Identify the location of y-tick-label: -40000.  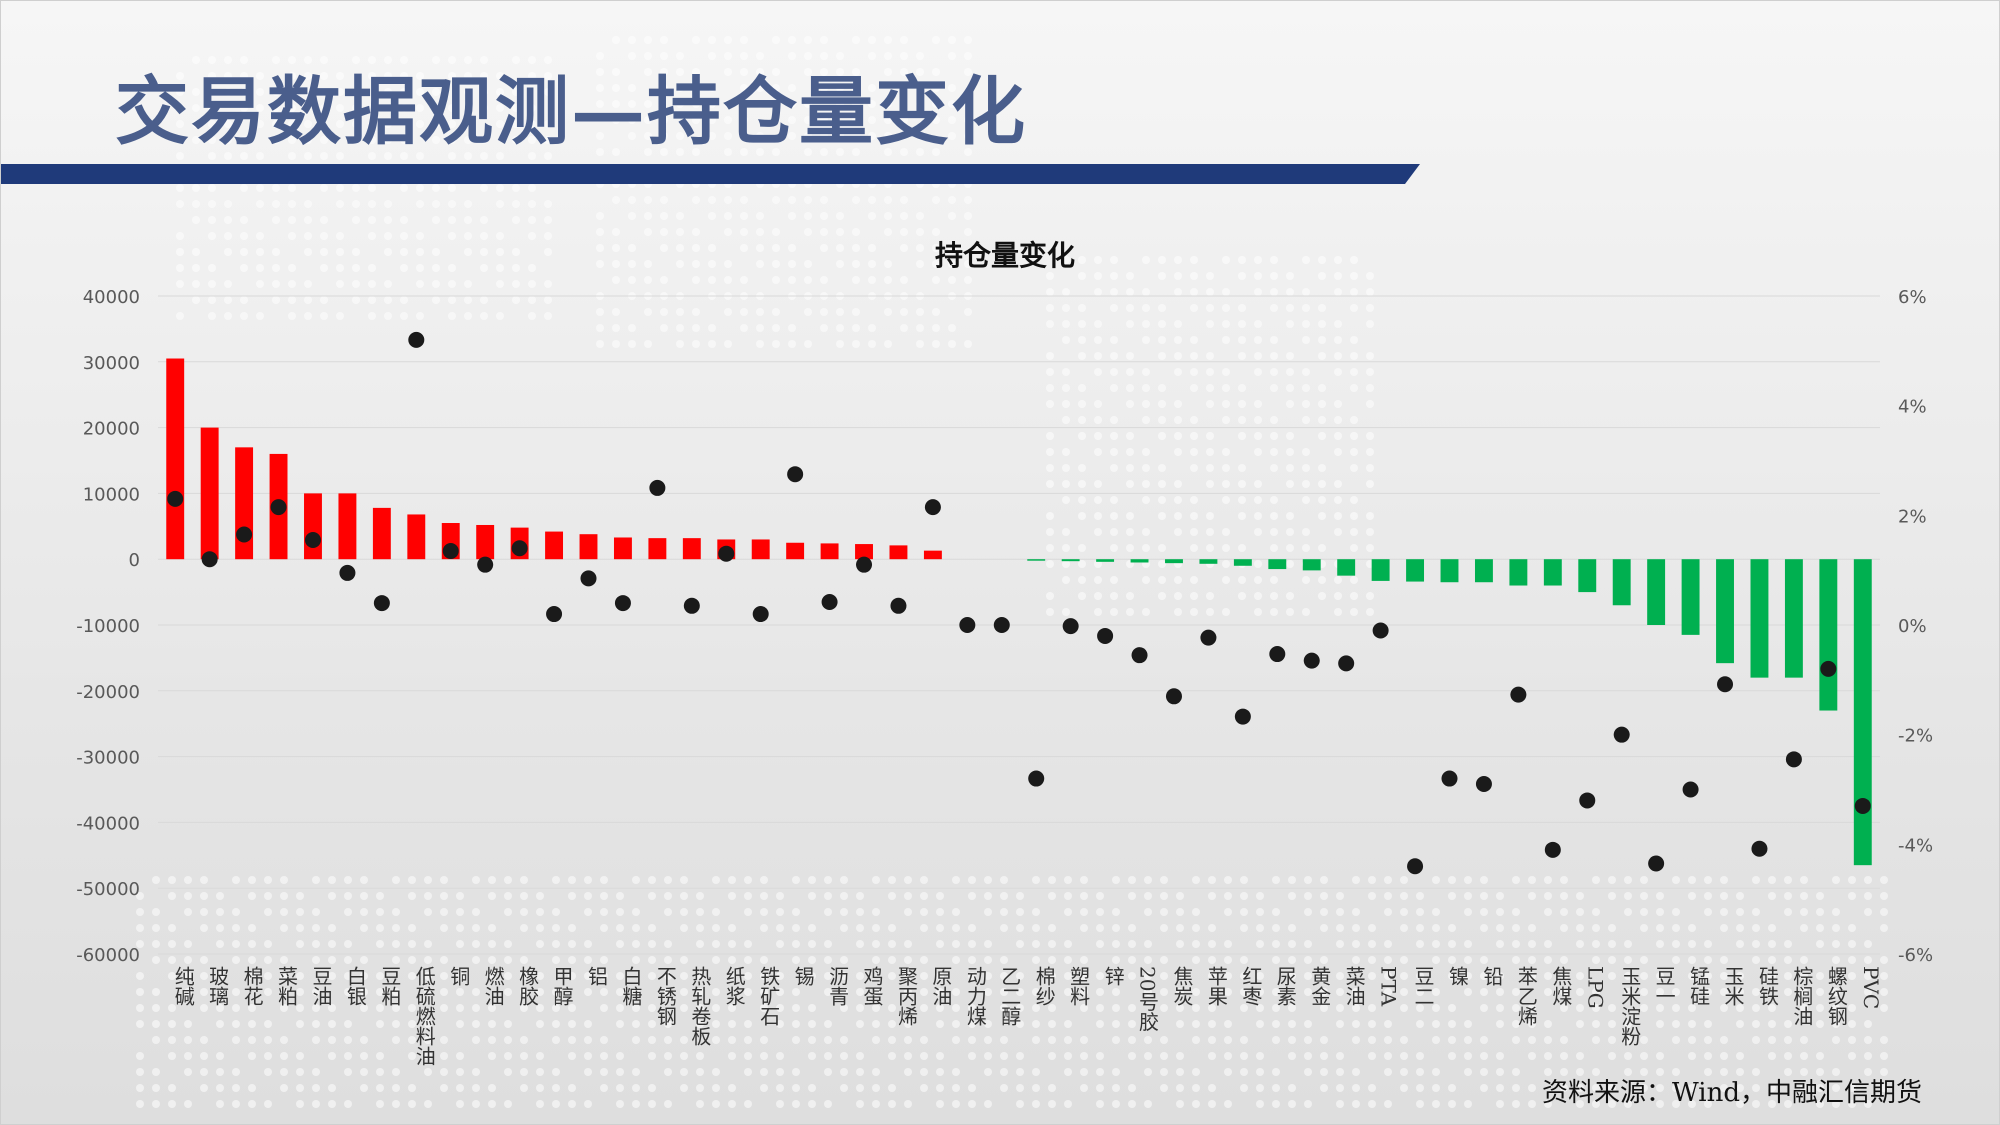
(108, 823).